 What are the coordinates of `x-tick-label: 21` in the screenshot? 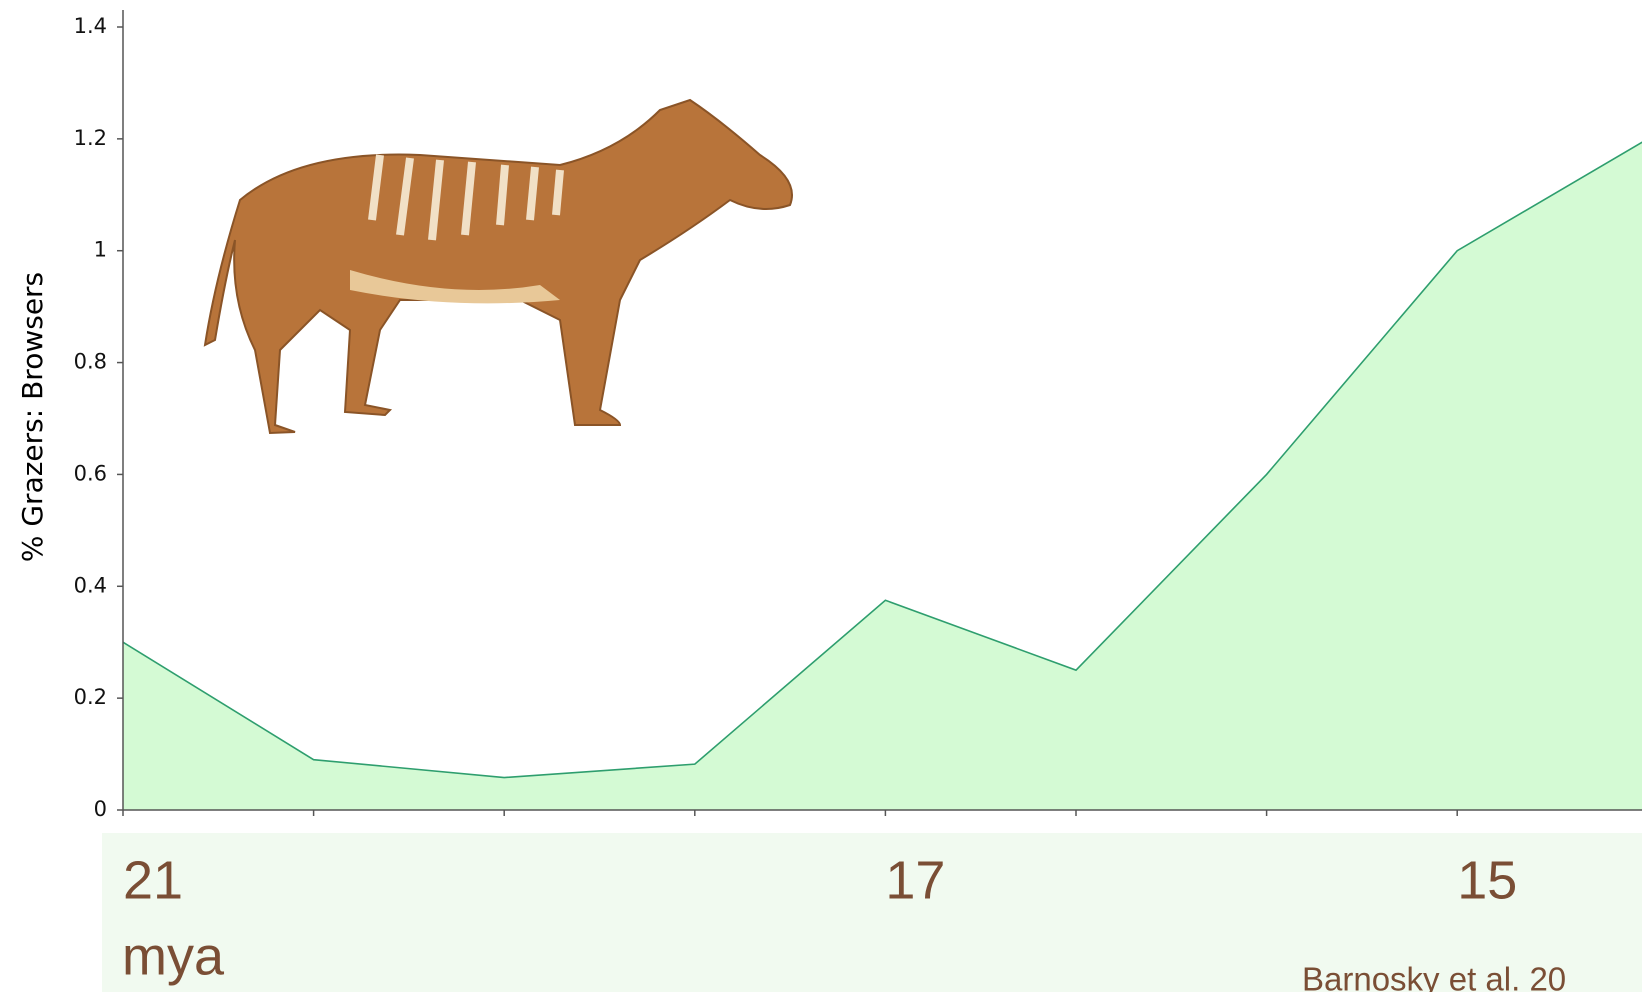 It's located at (153, 880).